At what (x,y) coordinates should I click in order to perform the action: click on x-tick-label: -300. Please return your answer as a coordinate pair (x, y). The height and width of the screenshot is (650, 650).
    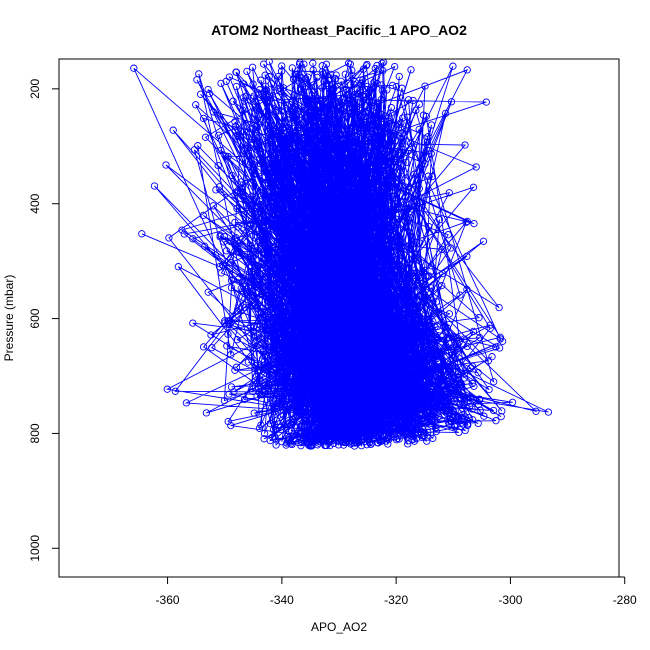
    Looking at the image, I should click on (510, 600).